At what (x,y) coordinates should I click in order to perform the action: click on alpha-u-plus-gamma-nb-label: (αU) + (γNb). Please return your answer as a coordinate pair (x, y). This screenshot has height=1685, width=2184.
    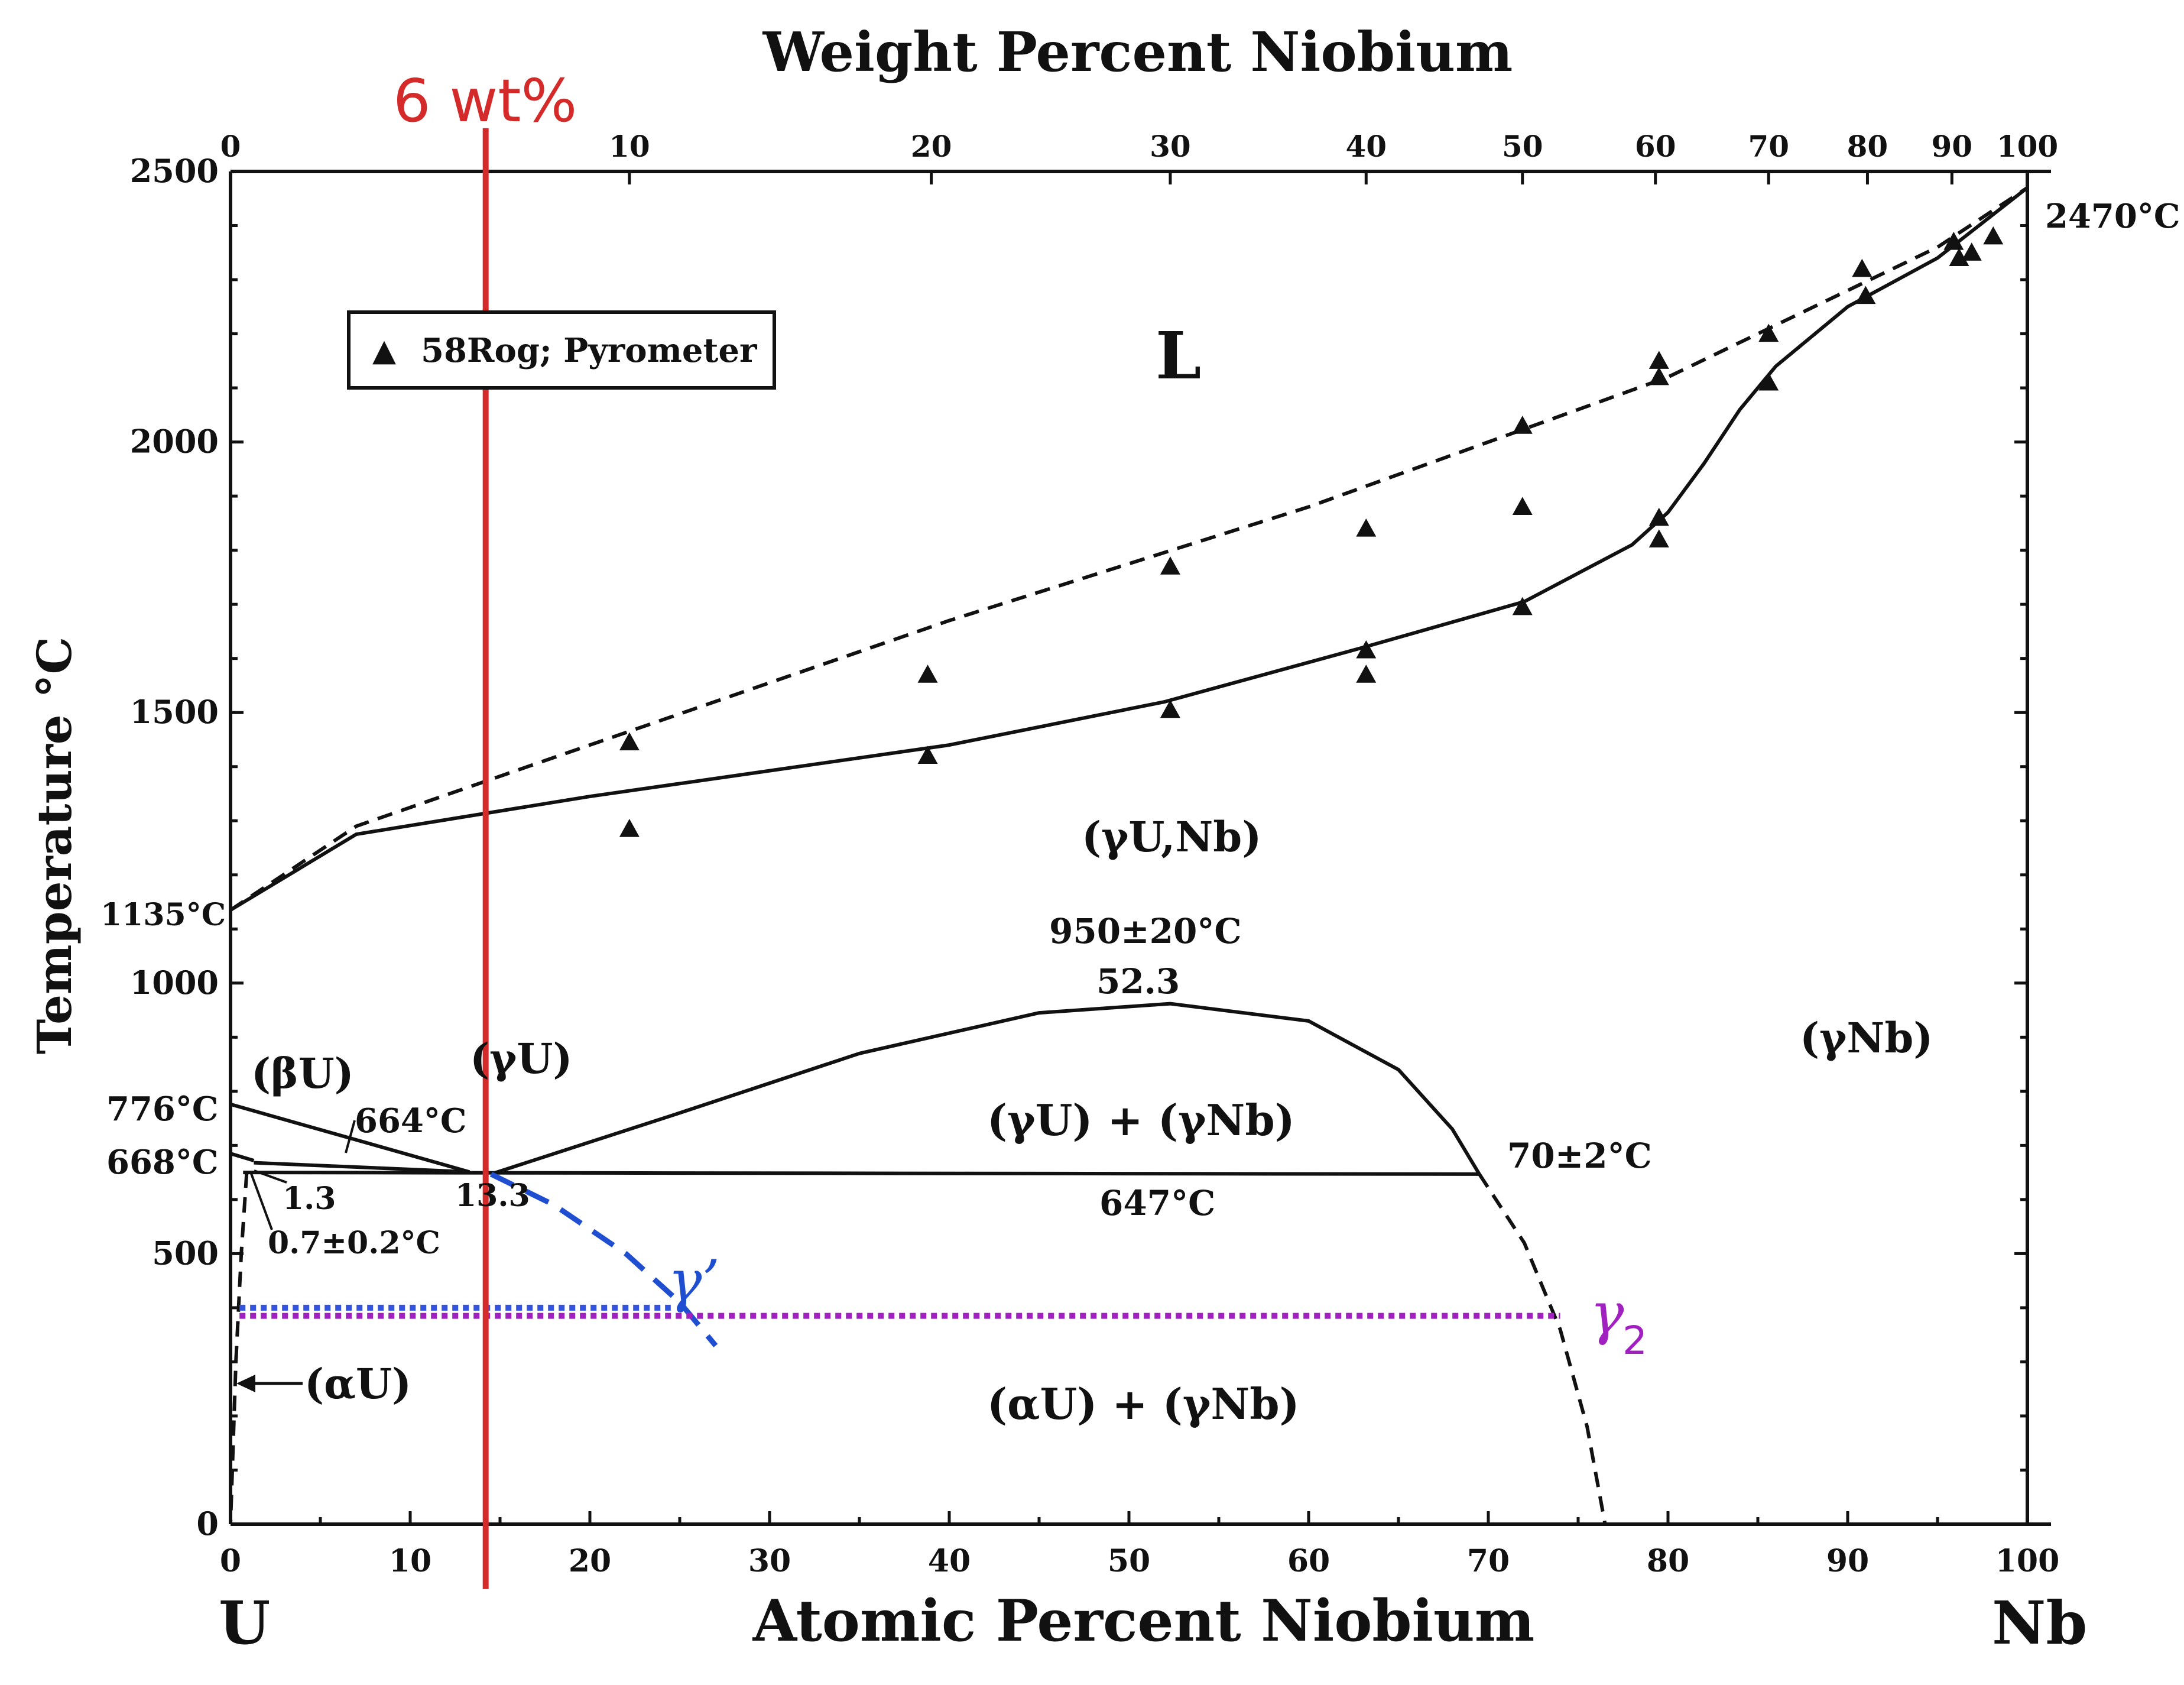
    Looking at the image, I should click on (1143, 1404).